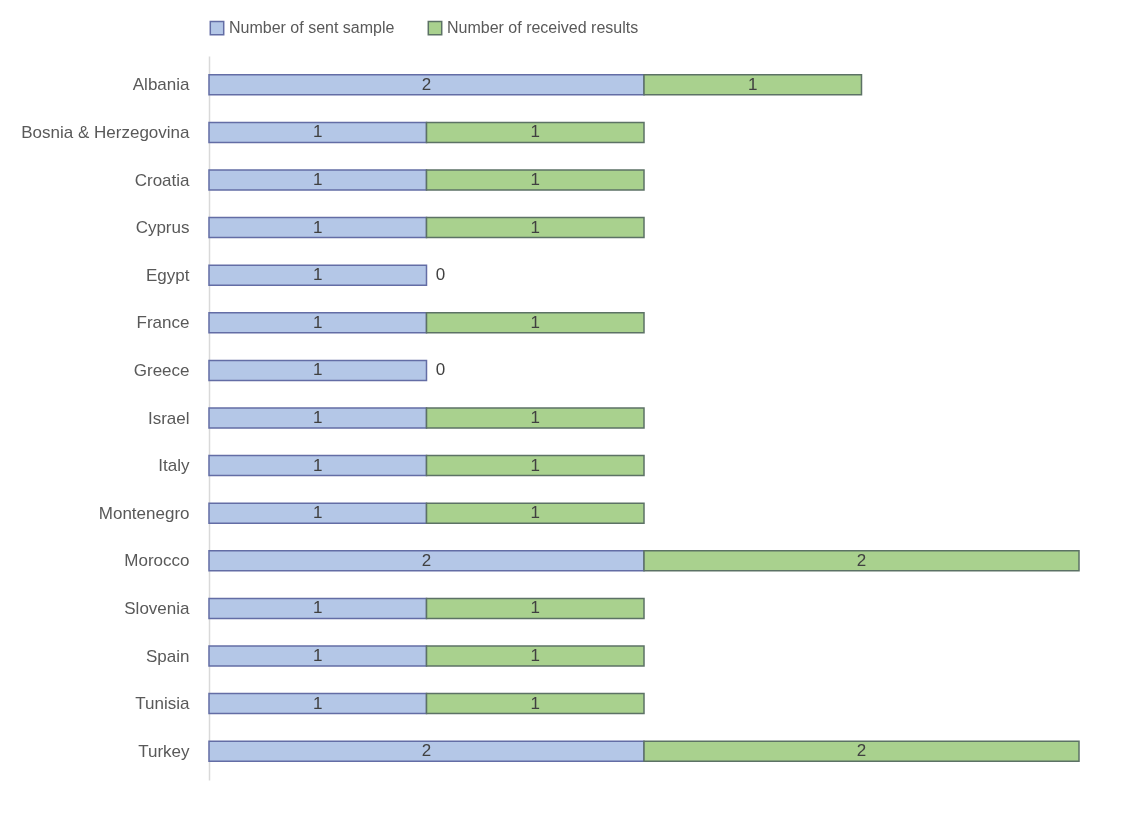 The width and height of the screenshot is (1137, 835). What do you see at coordinates (157, 561) in the screenshot?
I see `y-tick-label: Morocco` at bounding box center [157, 561].